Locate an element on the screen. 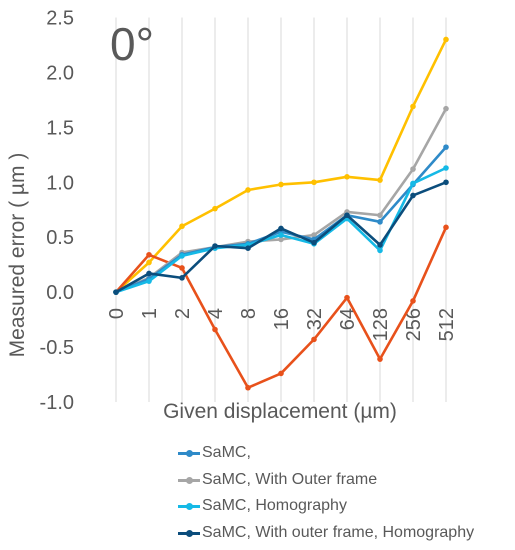  x-tick-label: 1 is located at coordinates (150, 313).